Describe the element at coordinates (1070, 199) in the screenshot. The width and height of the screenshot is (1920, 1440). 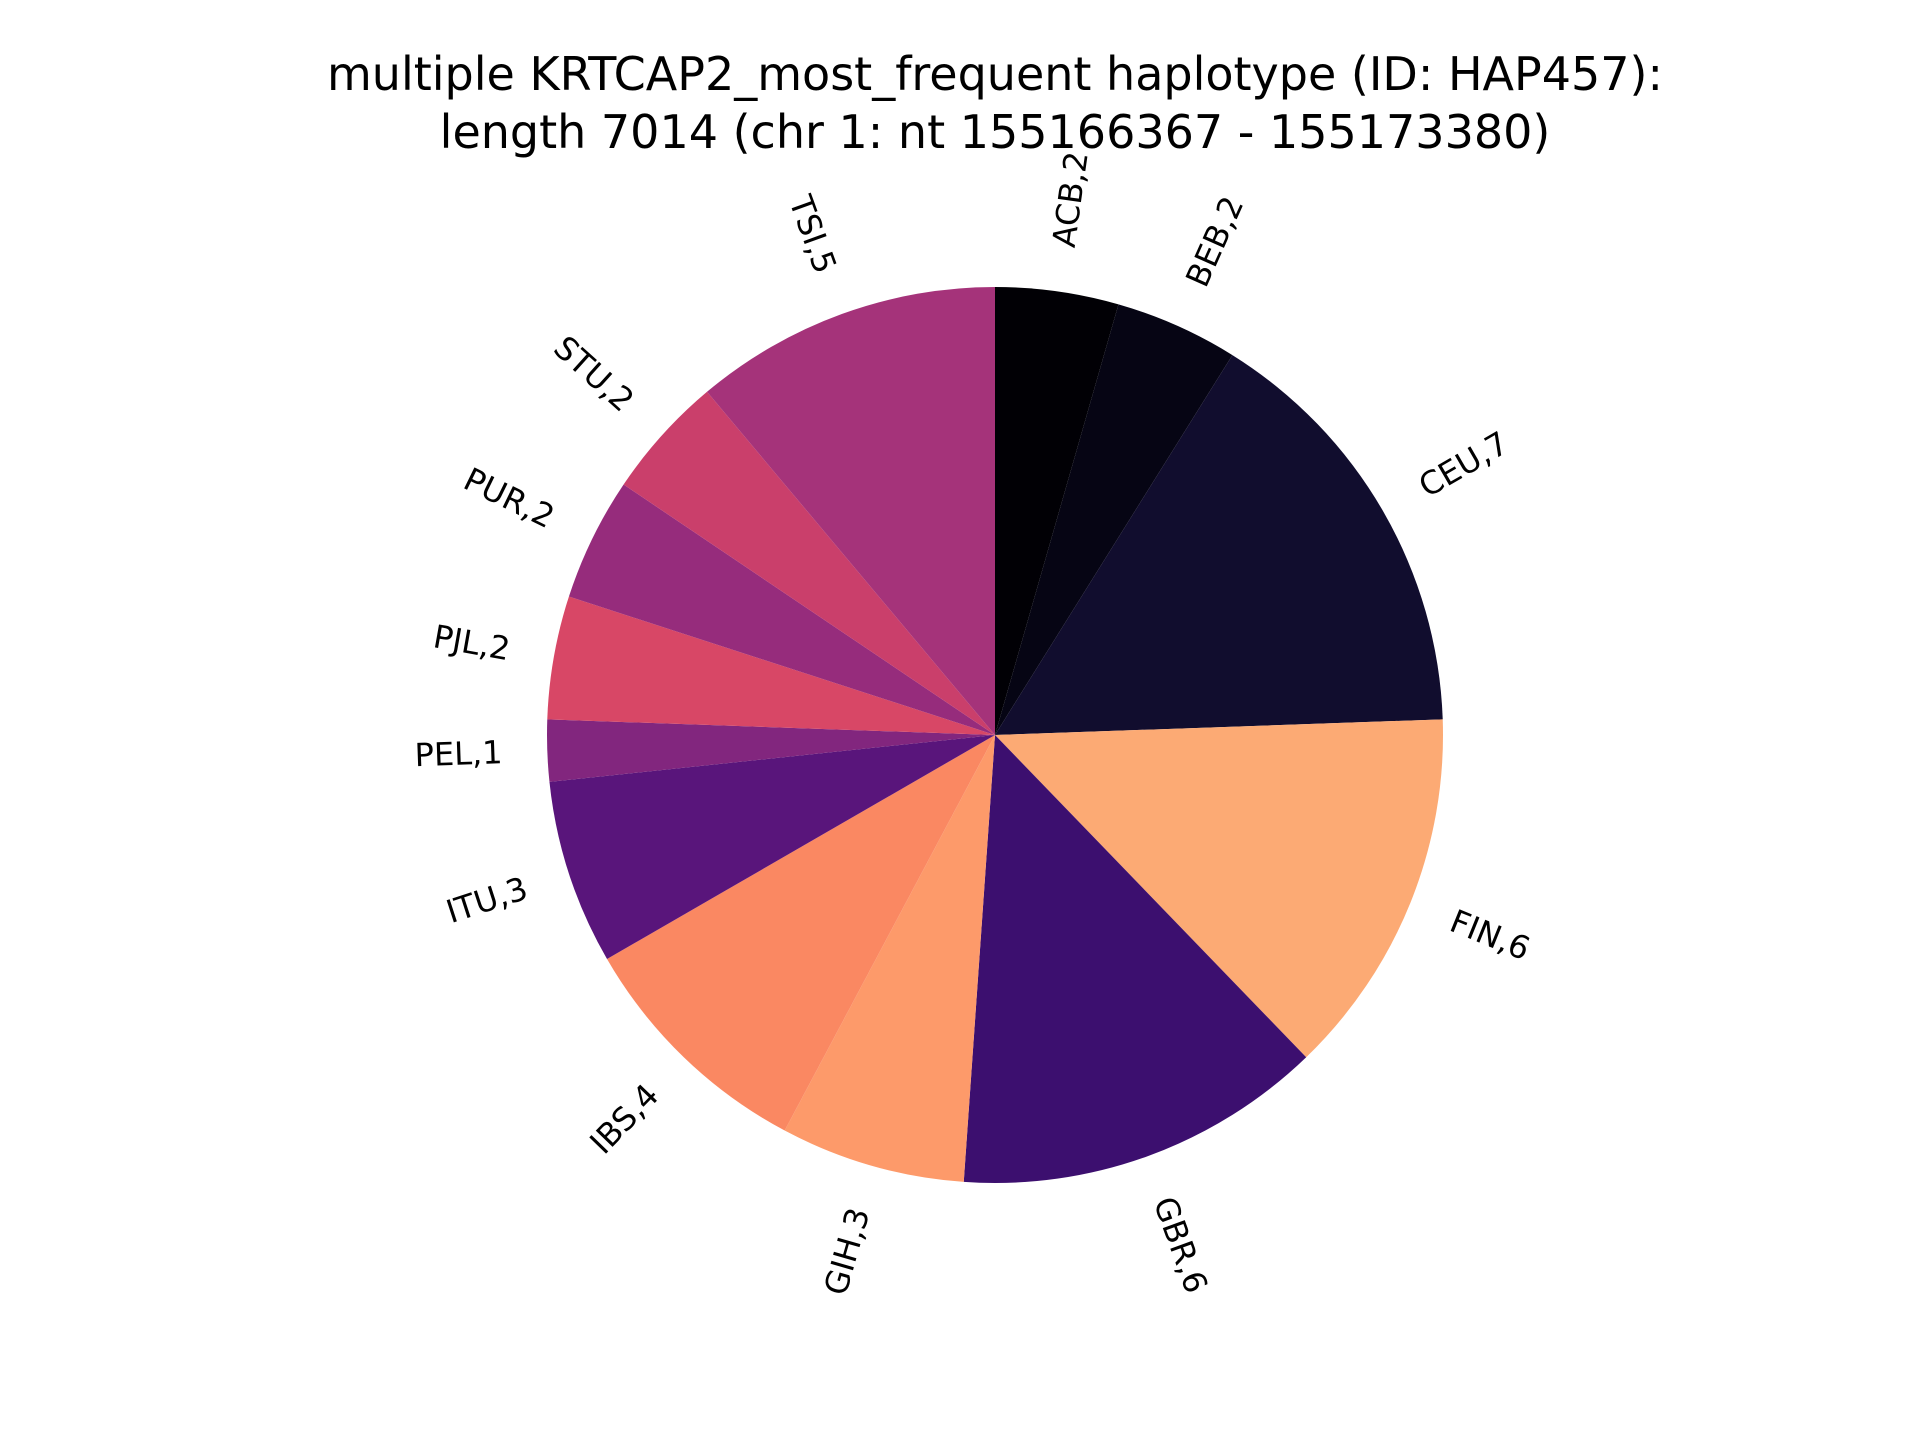
I see `slice-label-acb: ACB,2` at that location.